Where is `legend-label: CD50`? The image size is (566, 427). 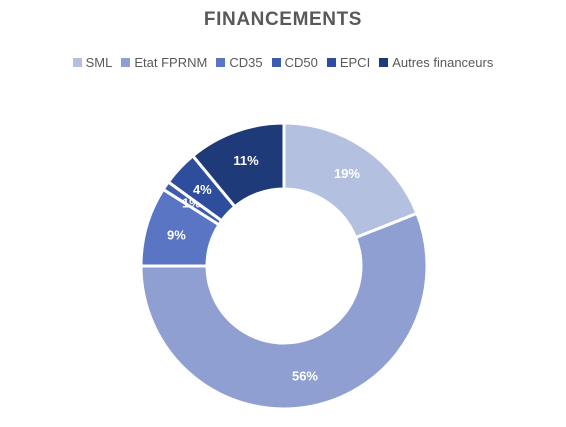
legend-label: CD50 is located at coordinates (301, 62).